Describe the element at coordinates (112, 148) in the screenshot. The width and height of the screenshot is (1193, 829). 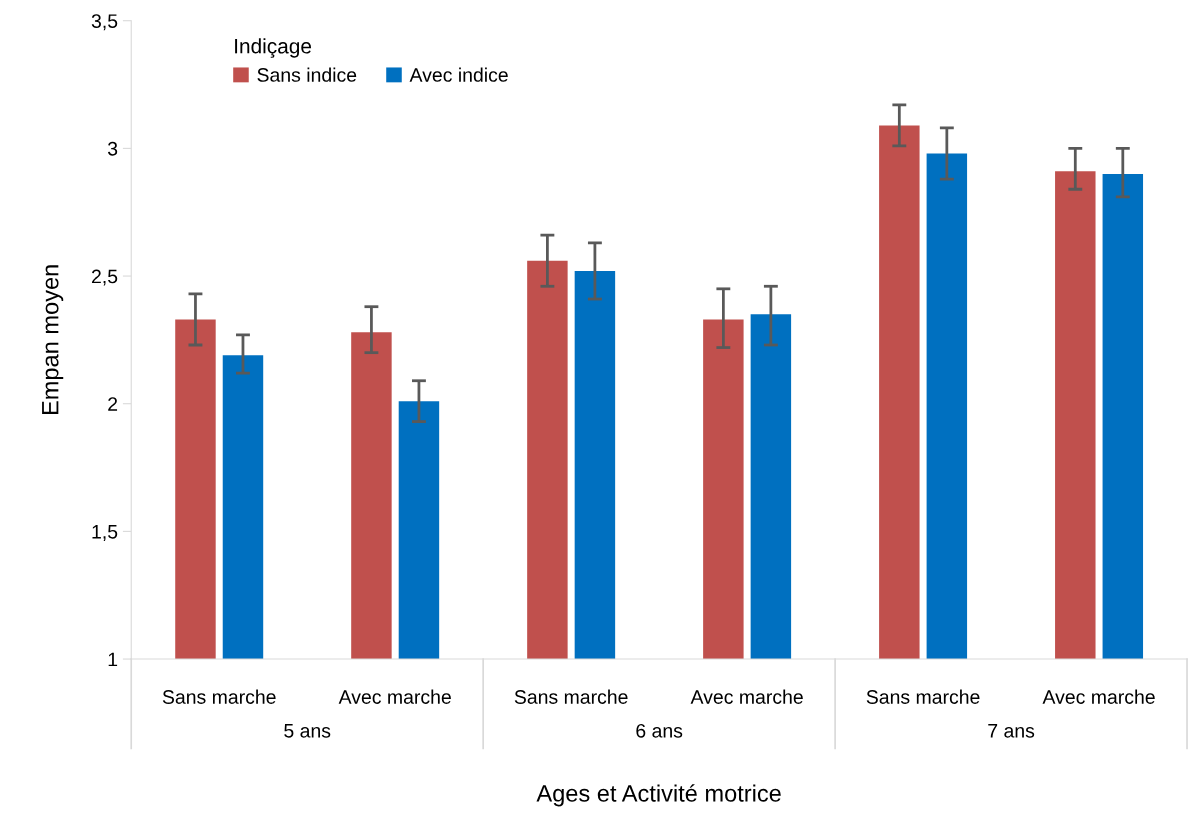
I see `y-tick-label: 3` at that location.